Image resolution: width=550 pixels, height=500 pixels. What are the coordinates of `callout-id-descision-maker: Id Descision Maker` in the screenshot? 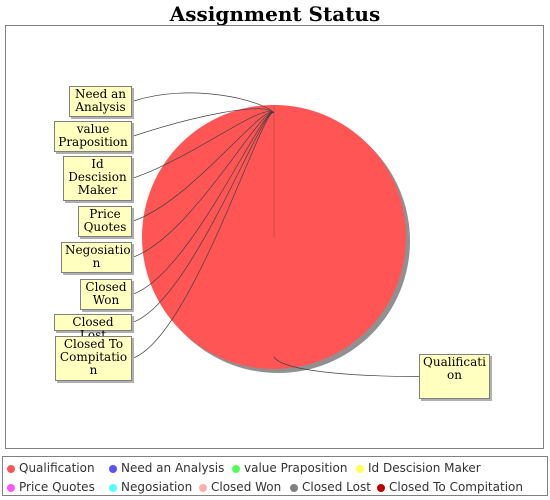 It's located at (97, 178).